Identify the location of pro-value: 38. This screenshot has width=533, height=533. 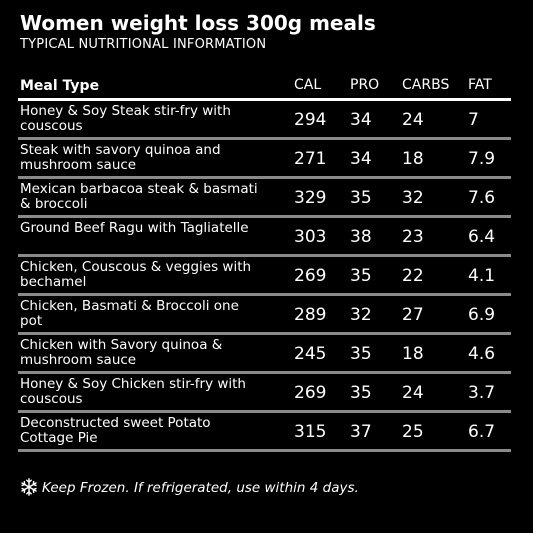
(361, 237).